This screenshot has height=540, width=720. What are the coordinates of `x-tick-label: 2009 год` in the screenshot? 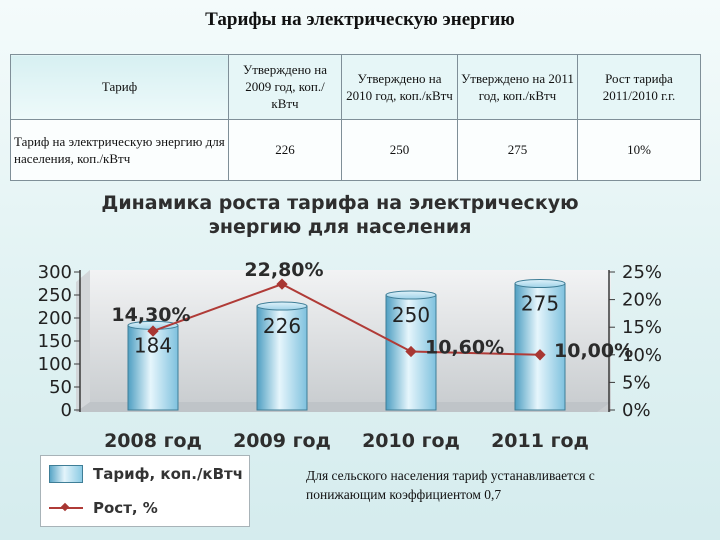 It's located at (282, 441).